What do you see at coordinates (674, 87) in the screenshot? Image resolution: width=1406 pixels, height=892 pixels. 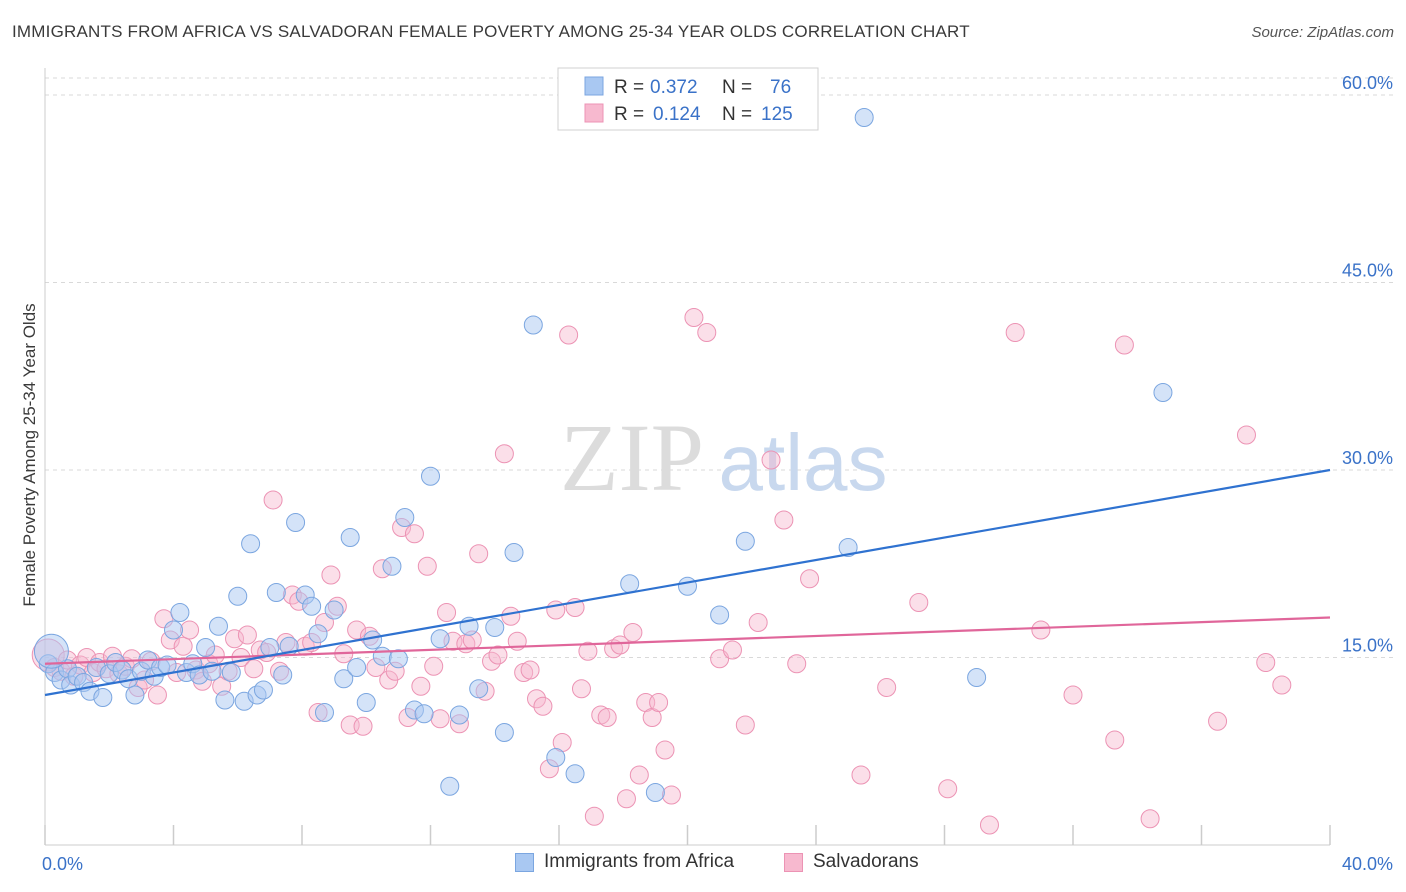 I see `legend-r-value-1: 0.372` at bounding box center [674, 87].